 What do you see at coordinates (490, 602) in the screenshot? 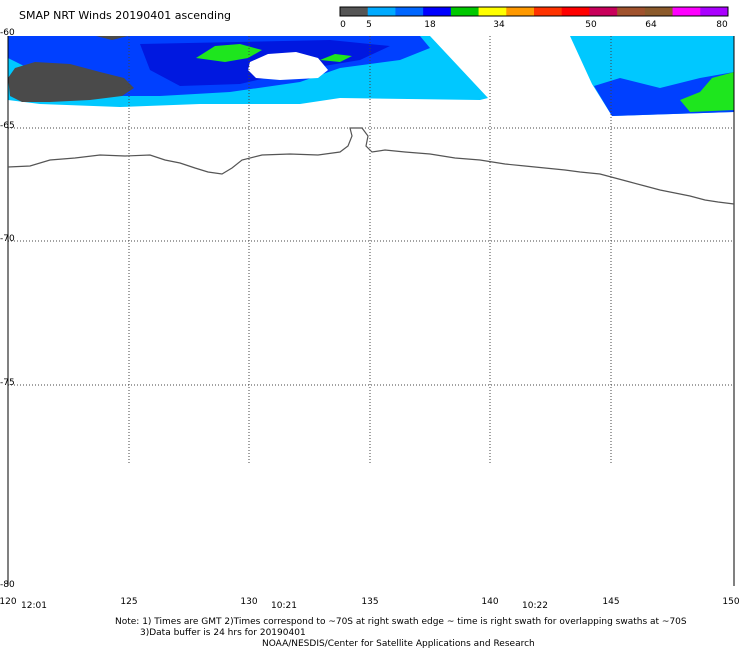
I see `lon-label-140: 140` at bounding box center [490, 602].